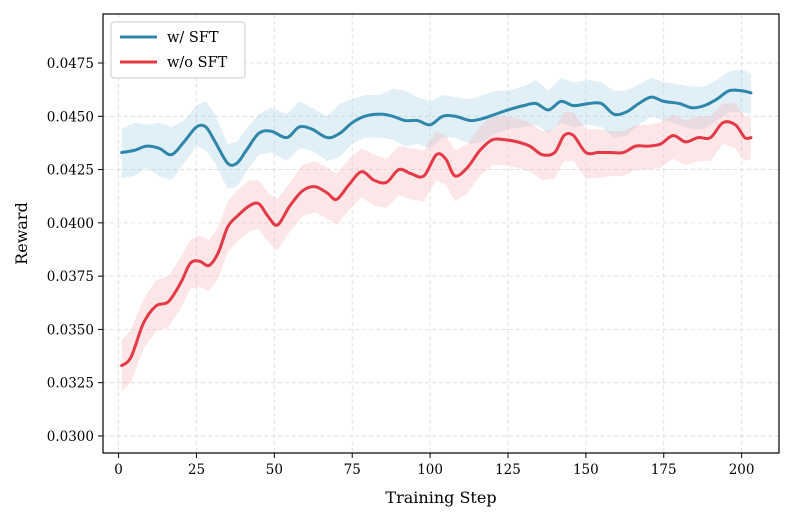 The width and height of the screenshot is (792, 524). Describe the element at coordinates (196, 470) in the screenshot. I see `x-tick-label: 25` at that location.